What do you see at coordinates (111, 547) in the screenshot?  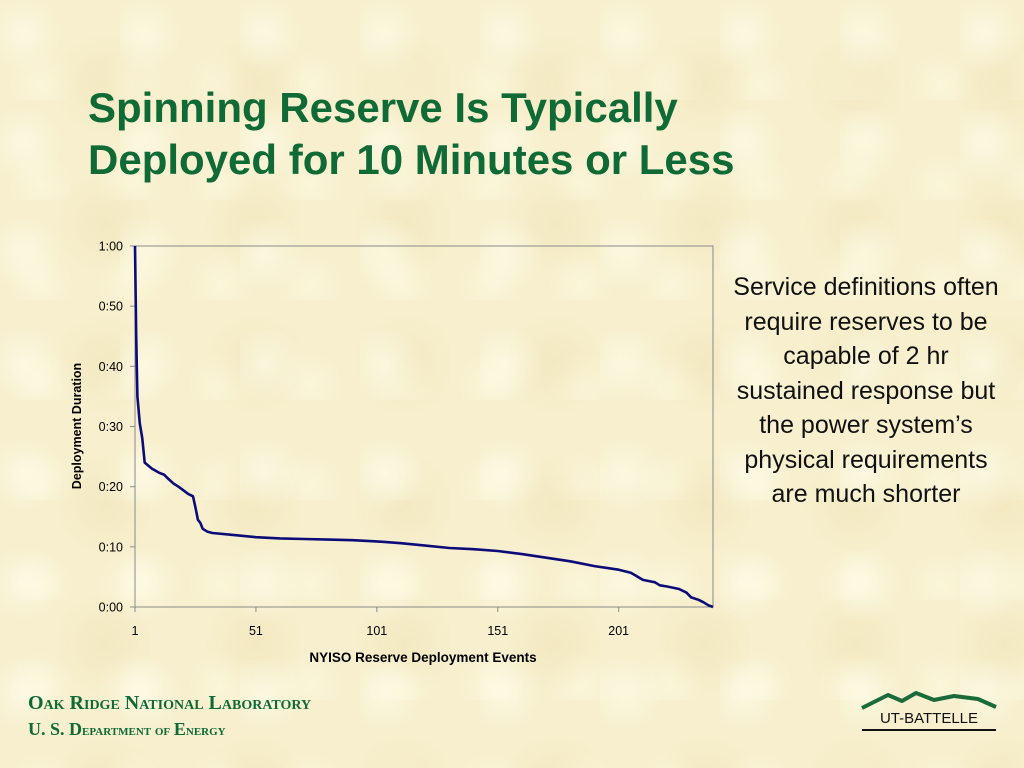 I see `y-tick-label: 0:10` at bounding box center [111, 547].